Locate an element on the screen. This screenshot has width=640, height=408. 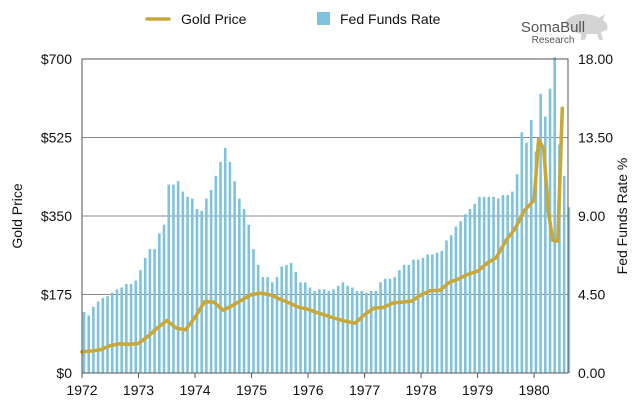
y-right-tick-label: 4.50 is located at coordinates (591, 295).